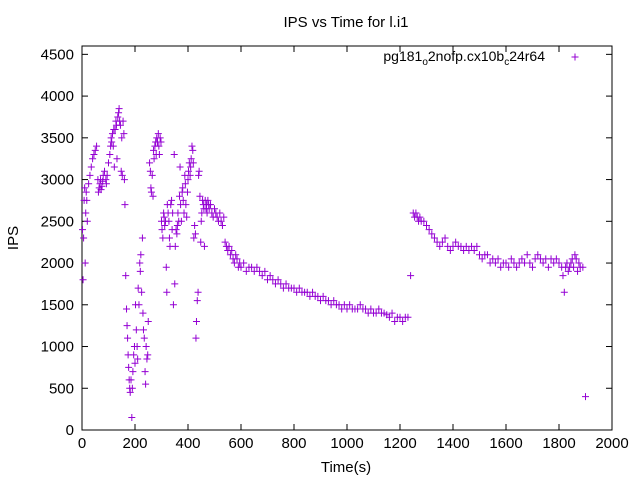  I want to click on x-tick-label: 0, so click(82, 443).